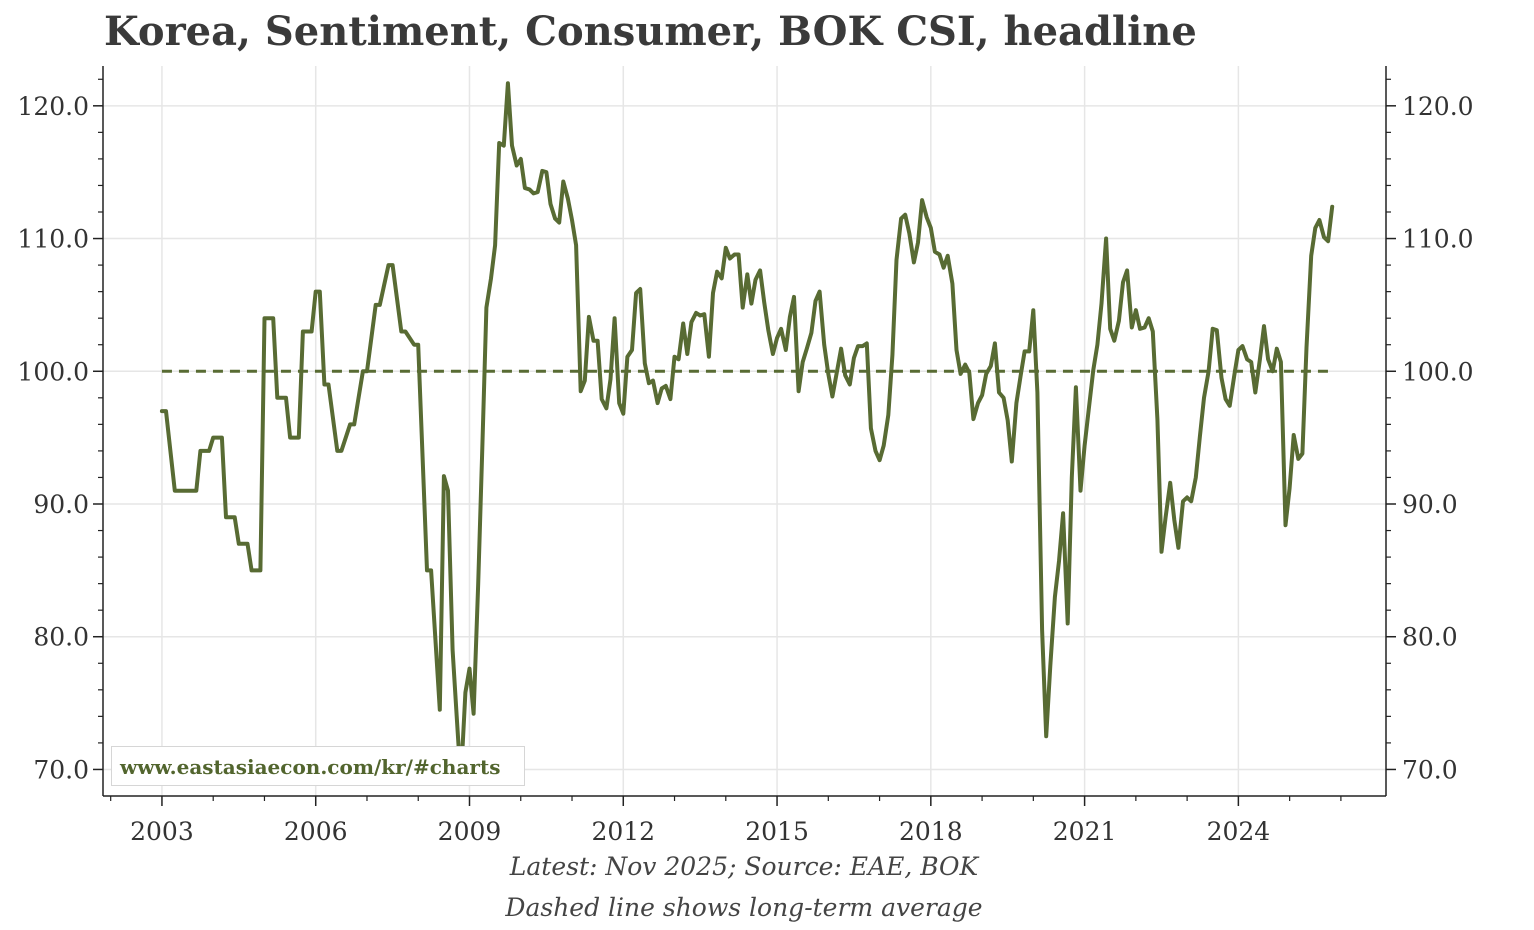 This screenshot has height=930, width=1534. Describe the element at coordinates (61, 504) in the screenshot. I see `y-tick-label-left: 90.0` at that location.